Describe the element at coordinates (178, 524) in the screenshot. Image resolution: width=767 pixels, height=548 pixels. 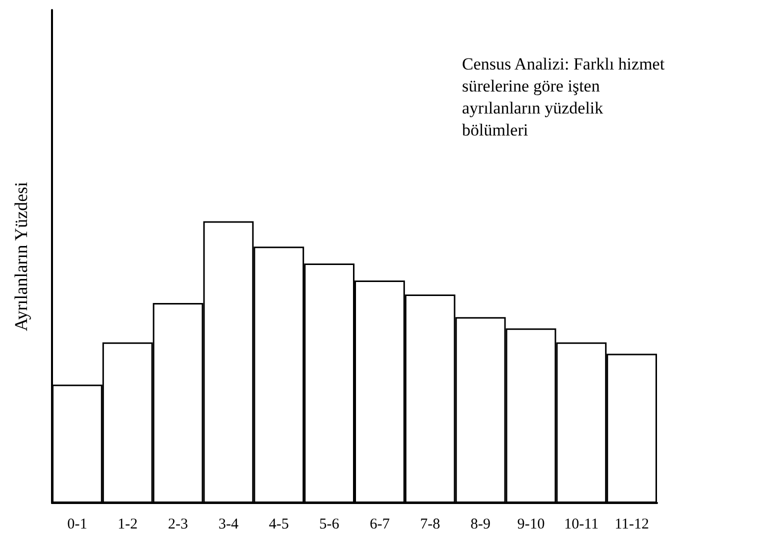
I see `x-tick-label: 2-3` at that location.